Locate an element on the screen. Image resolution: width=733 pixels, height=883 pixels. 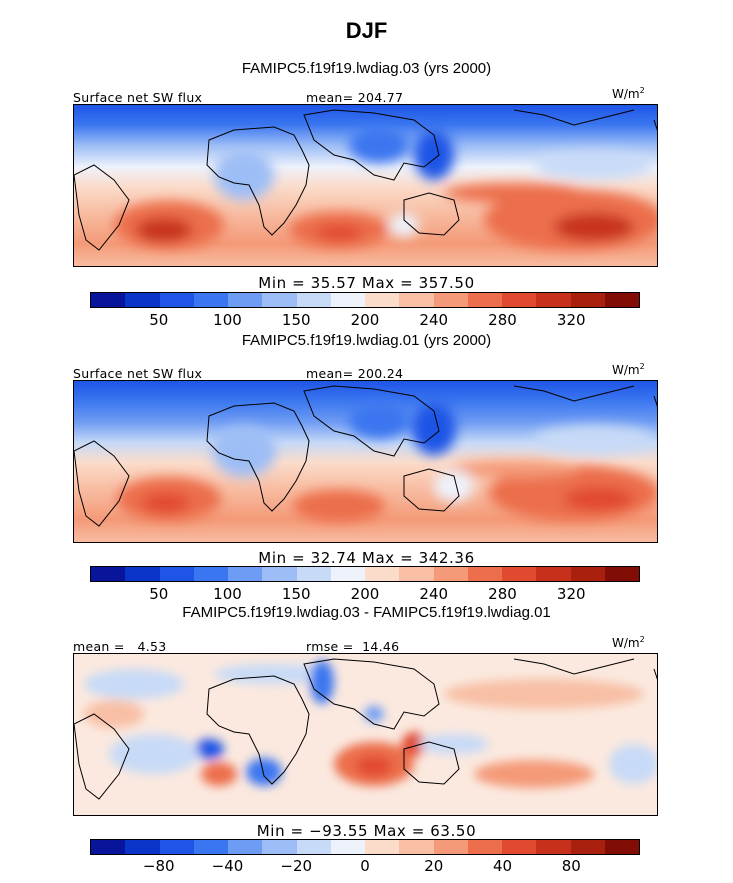
panel3-minmax: Min = −93.55 Max = 63.50 is located at coordinates (366, 831).